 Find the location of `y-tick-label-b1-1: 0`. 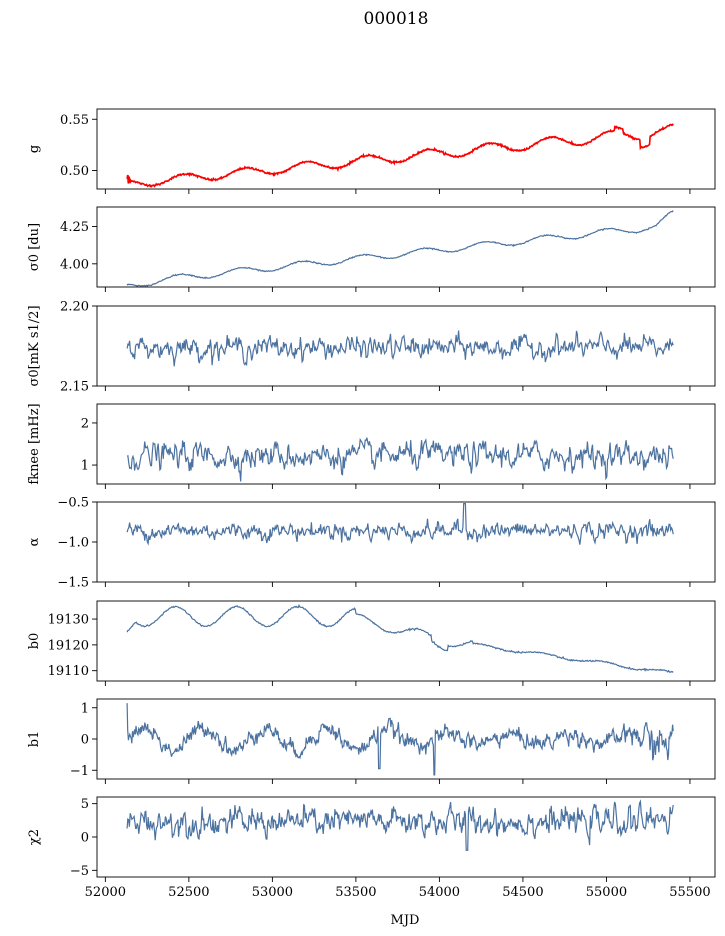

y-tick-label-b1-1: 0 is located at coordinates (85, 740).